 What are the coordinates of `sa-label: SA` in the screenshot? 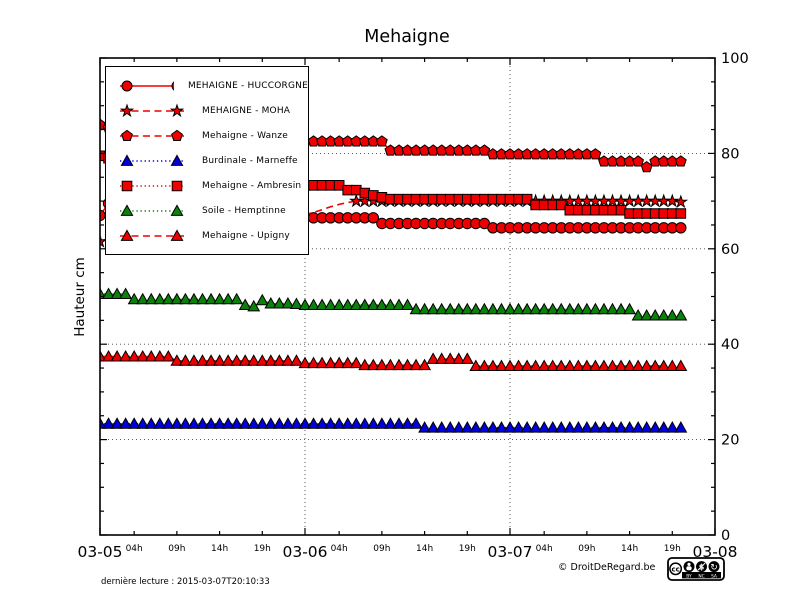 It's located at (714, 577).